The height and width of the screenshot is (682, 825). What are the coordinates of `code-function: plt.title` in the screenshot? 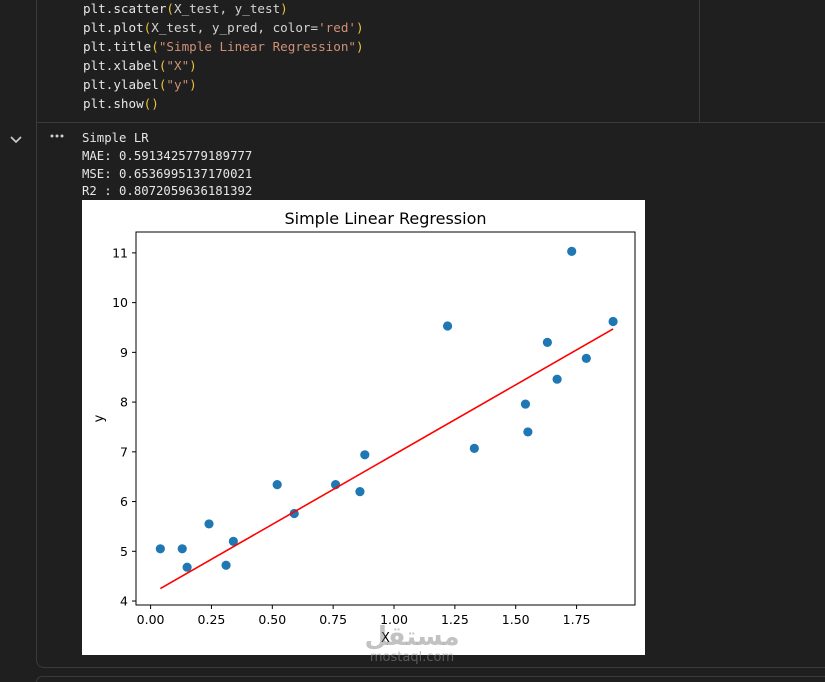 It's located at (117, 46).